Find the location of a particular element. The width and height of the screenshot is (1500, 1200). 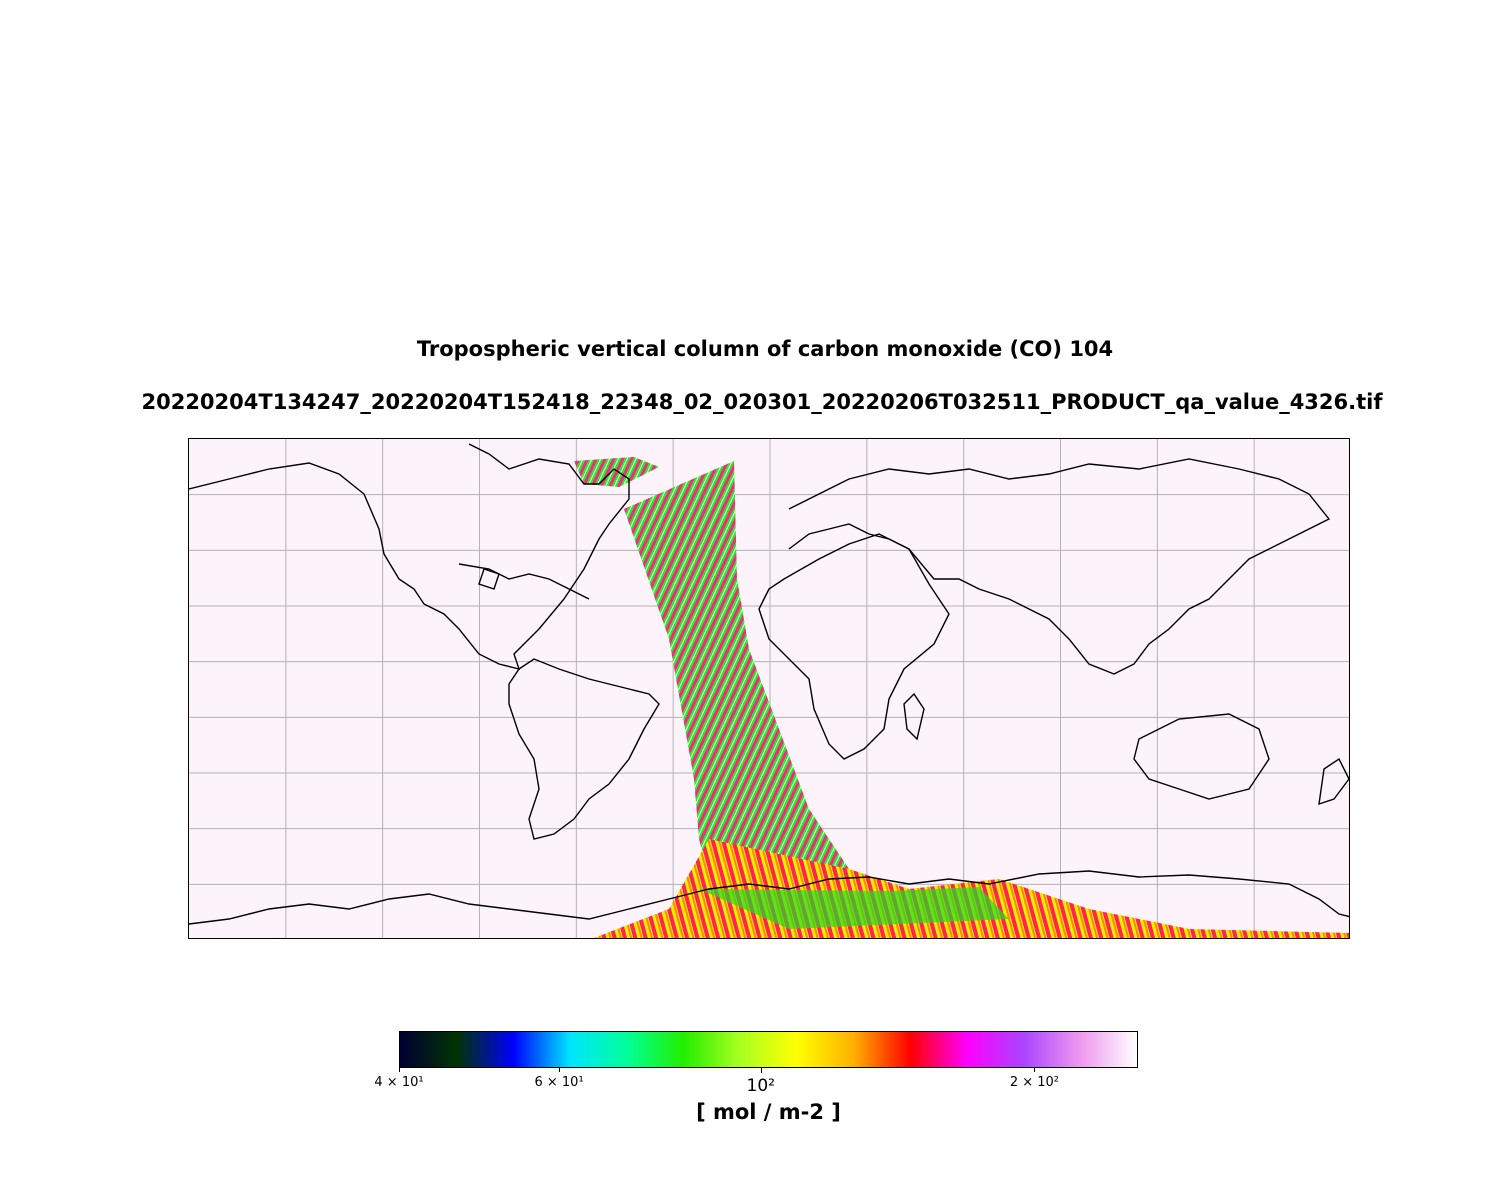

colorbar is located at coordinates (768, 1049).